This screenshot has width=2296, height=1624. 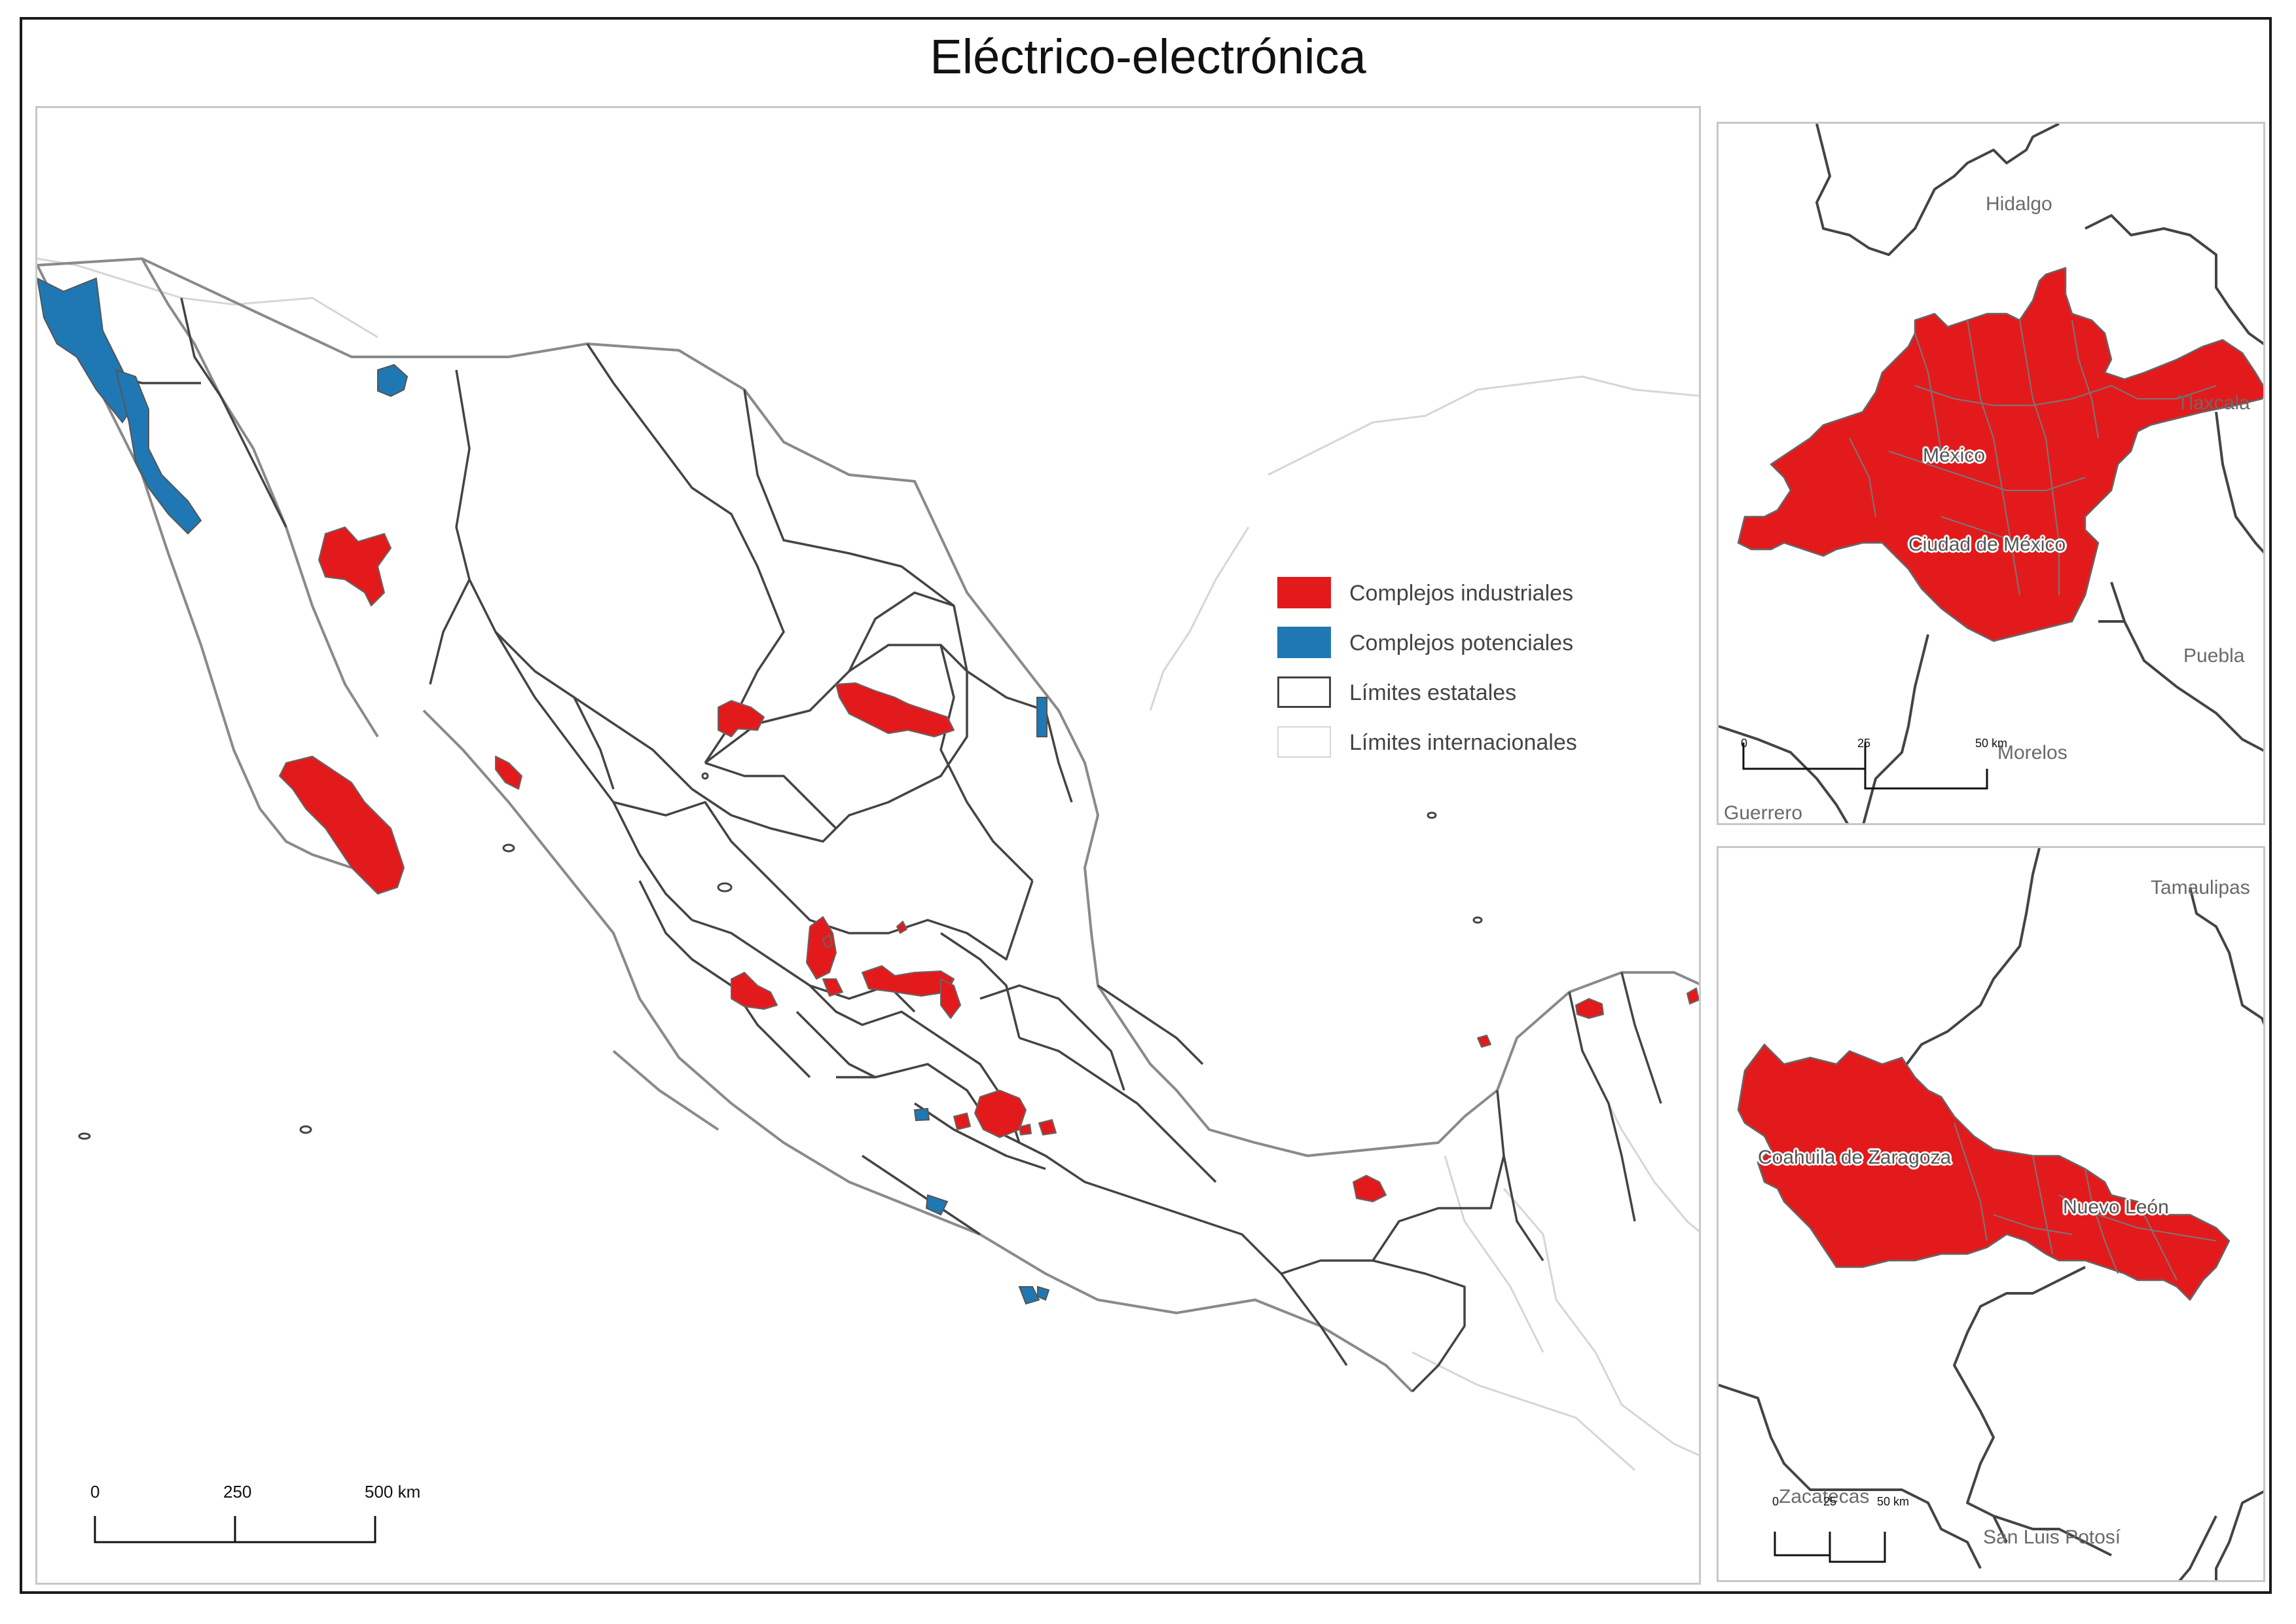 What do you see at coordinates (235, 1529) in the screenshot?
I see `main-scale-bar` at bounding box center [235, 1529].